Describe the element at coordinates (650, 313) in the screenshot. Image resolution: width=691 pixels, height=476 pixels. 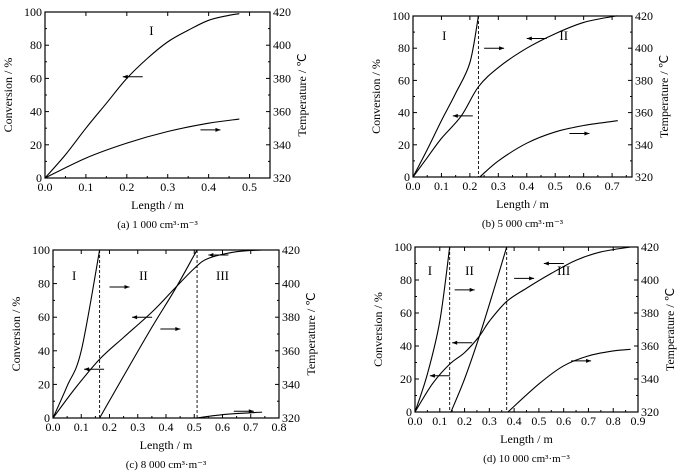
I see `y2-tick-label: 380` at that location.